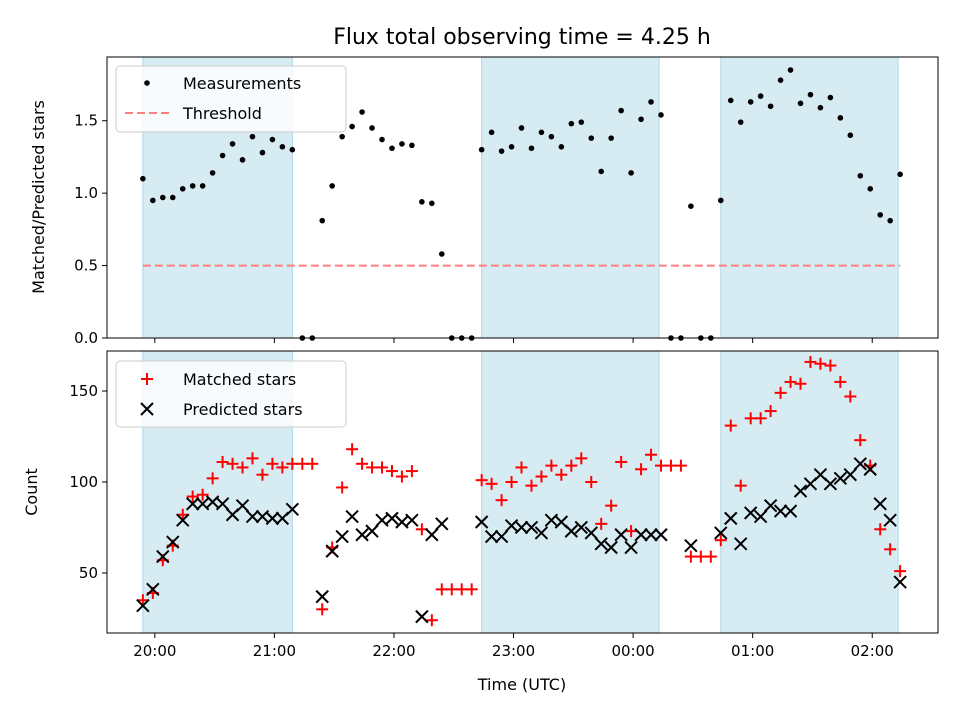 The image size is (960, 720). I want to click on x-tick-label: 23:00, so click(513, 651).